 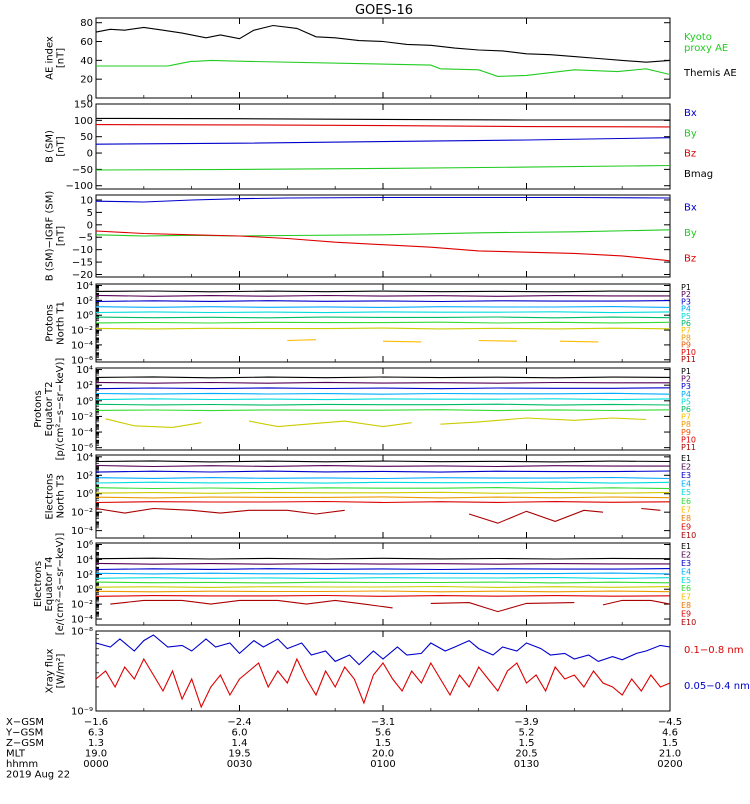 I want to click on y-tick-label: 50, so click(x=86, y=137).